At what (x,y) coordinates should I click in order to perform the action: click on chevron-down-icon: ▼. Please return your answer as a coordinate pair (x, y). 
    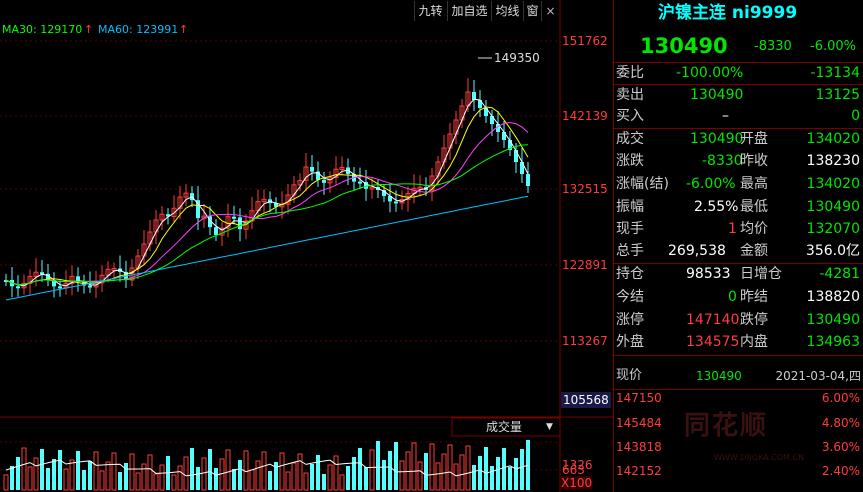
    Looking at the image, I should click on (549, 427).